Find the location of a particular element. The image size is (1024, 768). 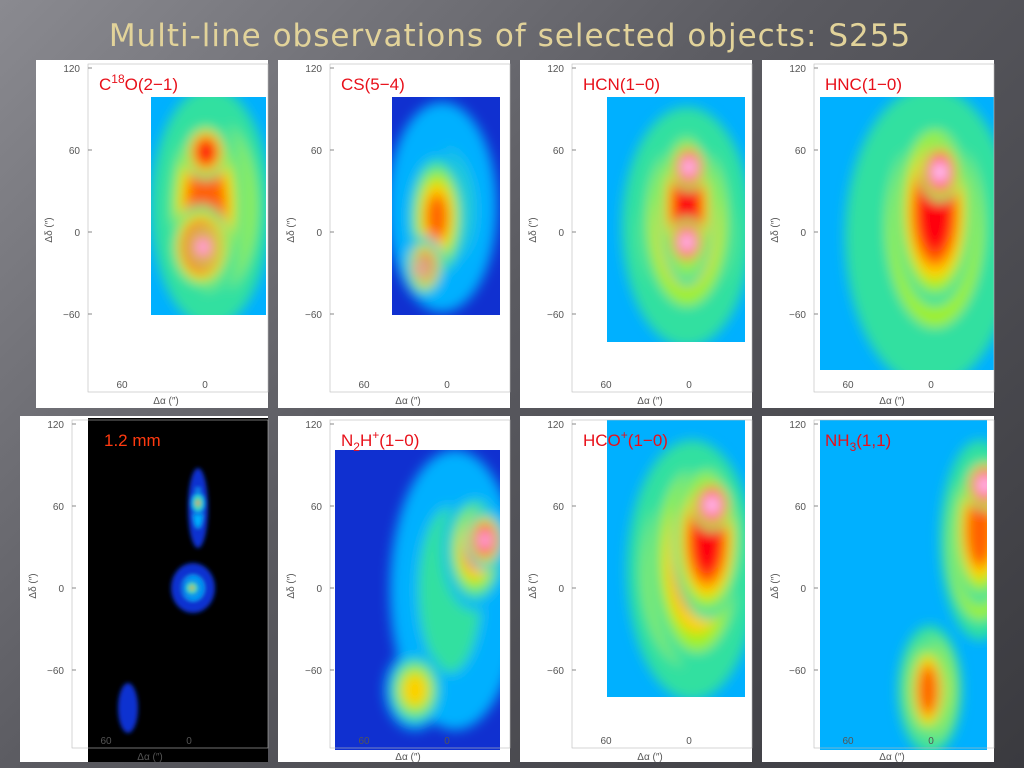

map-panel: 120 60 0 −60 60 0 Δδ (″) Δα (″) HNC(1−0) is located at coordinates (878, 234).